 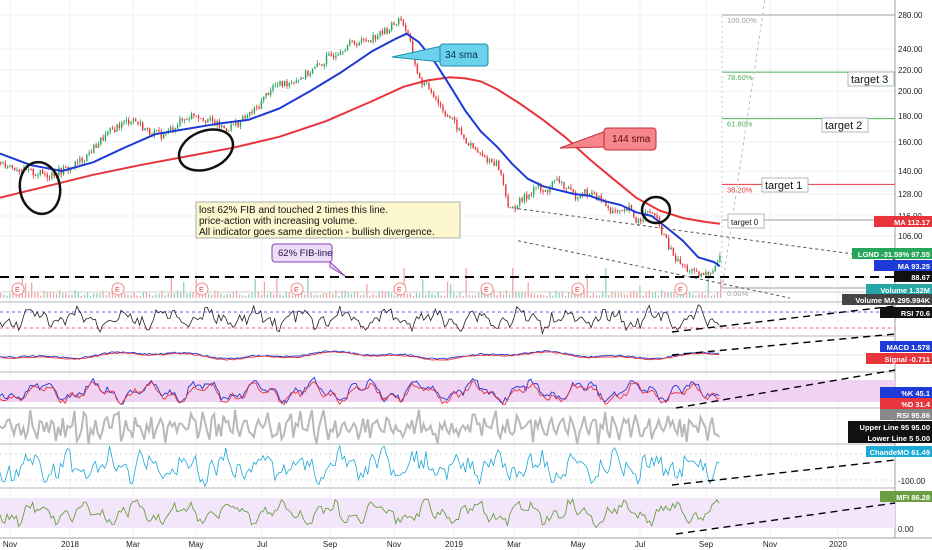 What do you see at coordinates (538, 186) in the screenshot?
I see `candle-body-346.5` at bounding box center [538, 186].